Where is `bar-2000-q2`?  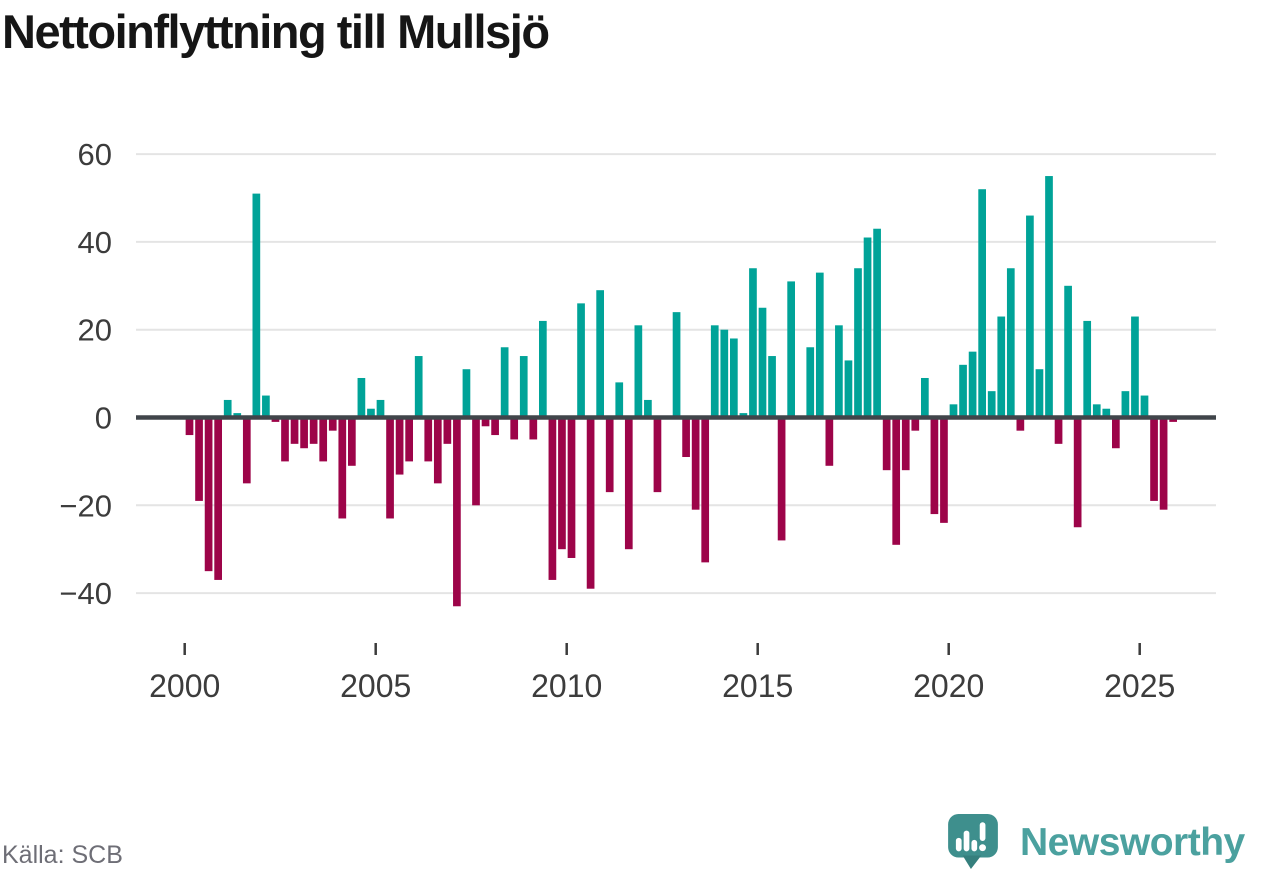 bar-2000-q2 is located at coordinates (199, 459).